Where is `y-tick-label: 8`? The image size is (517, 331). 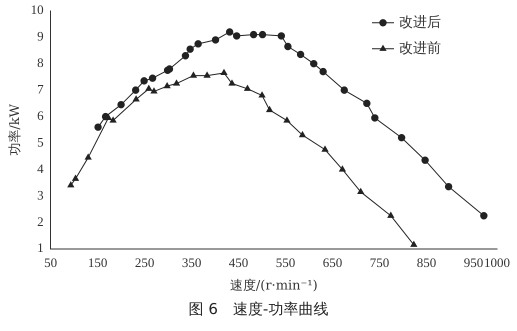 y-tick-label: 8 is located at coordinates (40, 62).